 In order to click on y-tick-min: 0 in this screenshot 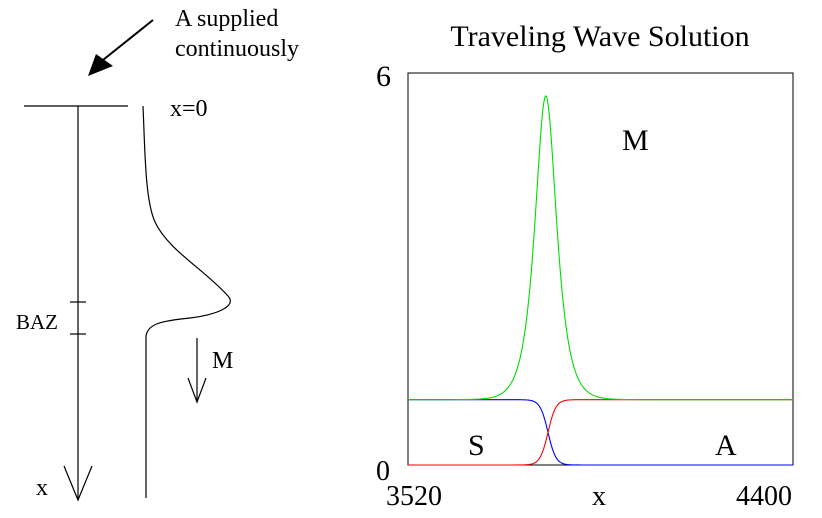, I will do `click(383, 471)`.